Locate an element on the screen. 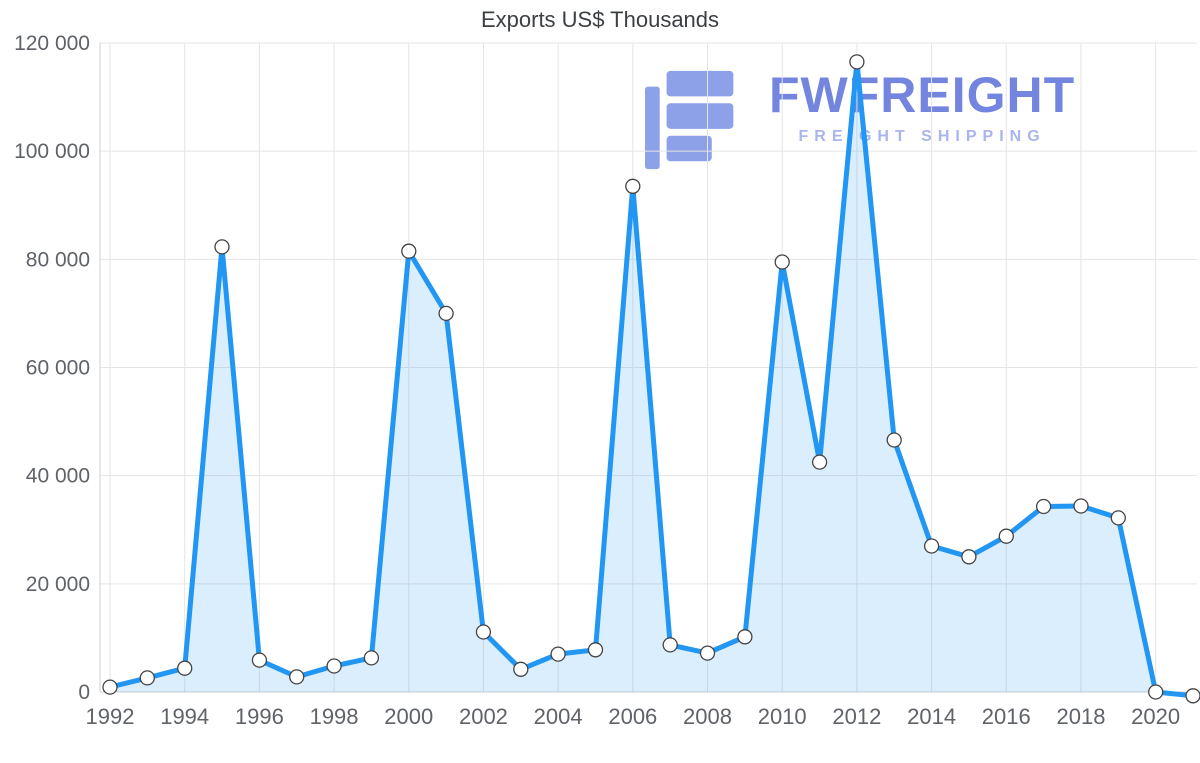 The width and height of the screenshot is (1200, 763). svg-text: 1994 is located at coordinates (184, 716).